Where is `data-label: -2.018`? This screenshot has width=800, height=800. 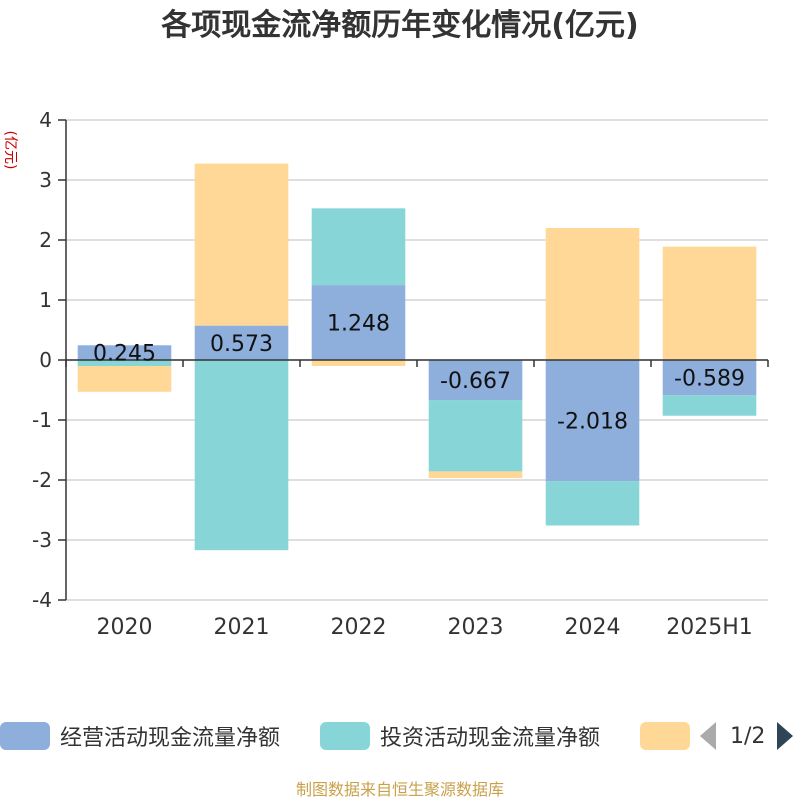
data-label: -2.018 is located at coordinates (592, 422).